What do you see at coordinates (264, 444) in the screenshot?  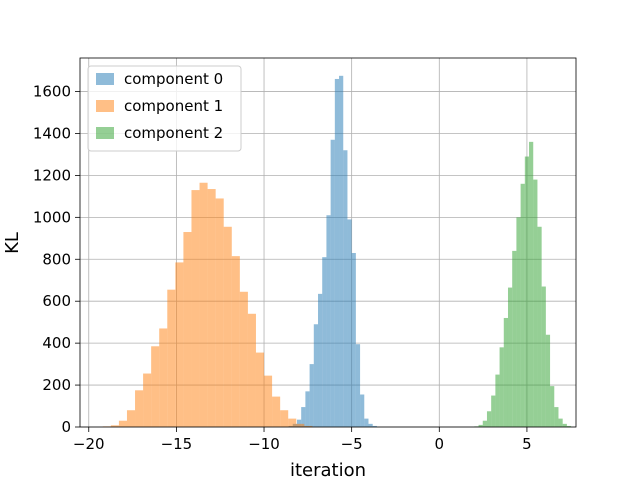 I see `x-tick-label: −10` at bounding box center [264, 444].